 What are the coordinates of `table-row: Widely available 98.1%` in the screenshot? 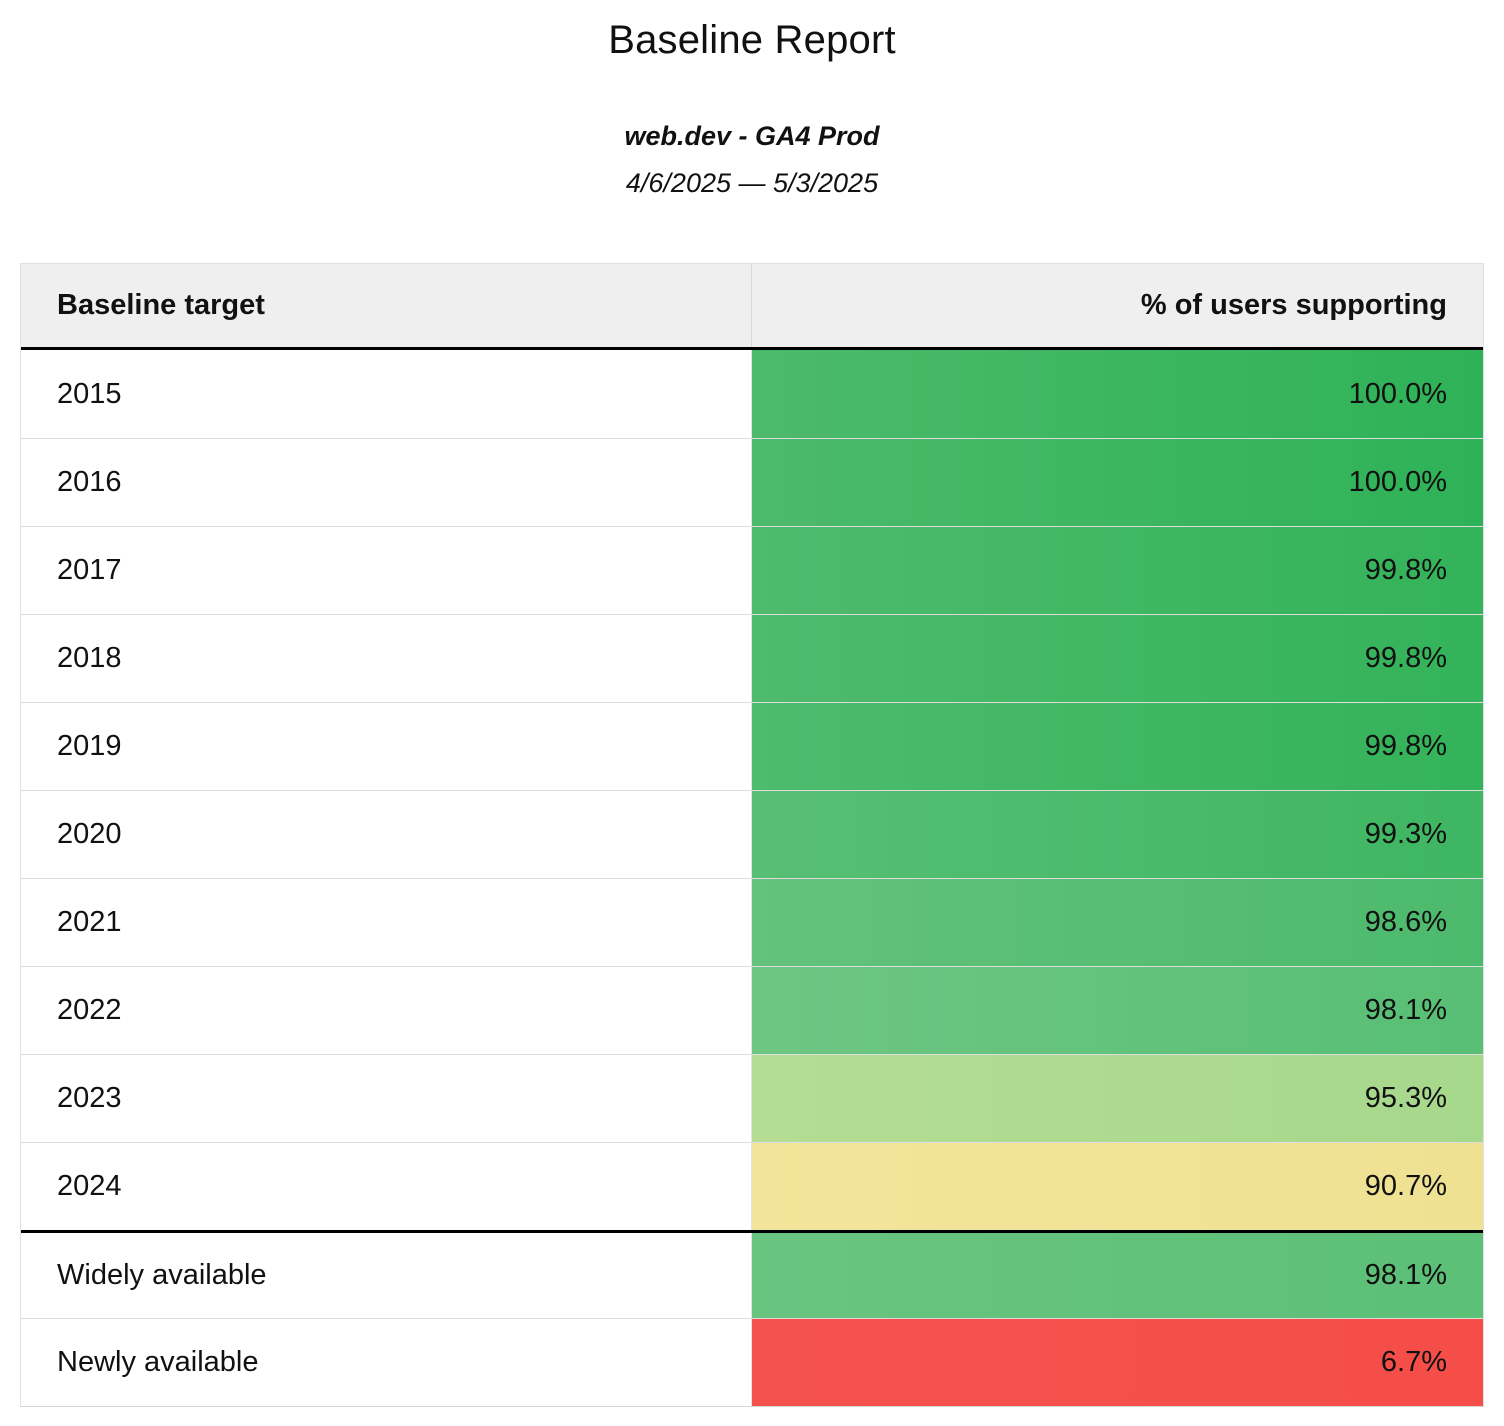 It's located at (752, 1274).